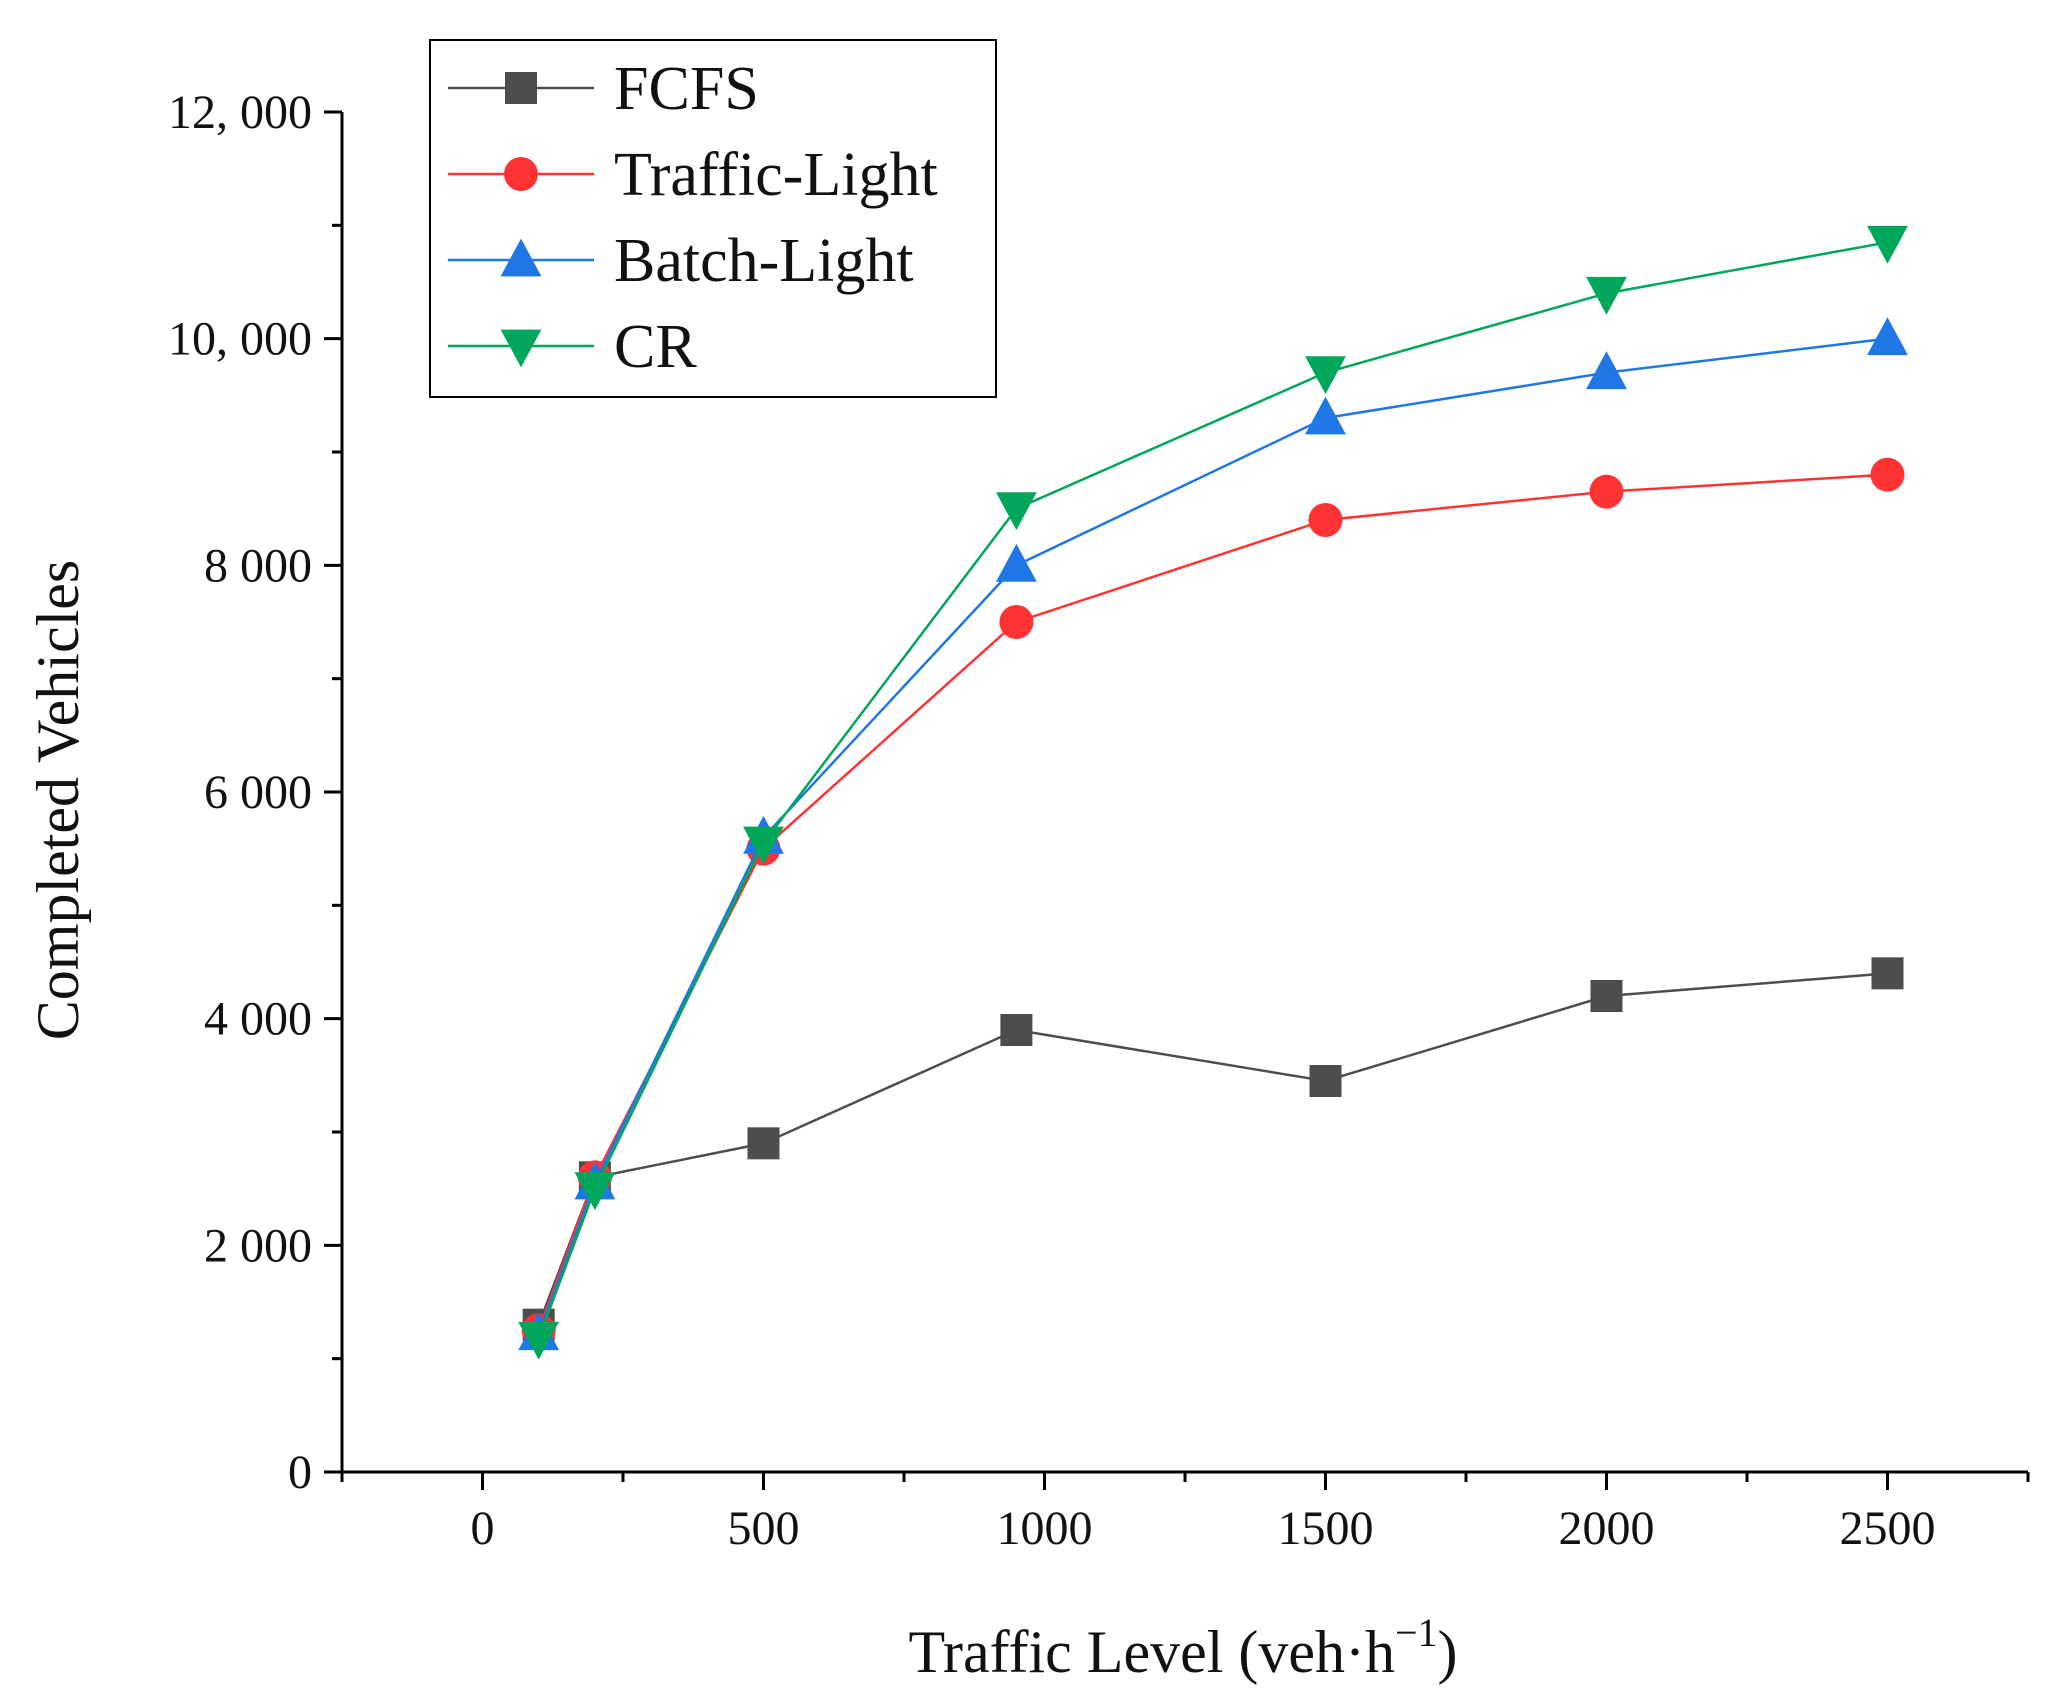 This screenshot has height=1706, width=2055. Describe the element at coordinates (764, 261) in the screenshot. I see `legend-label: Batch-Light` at that location.